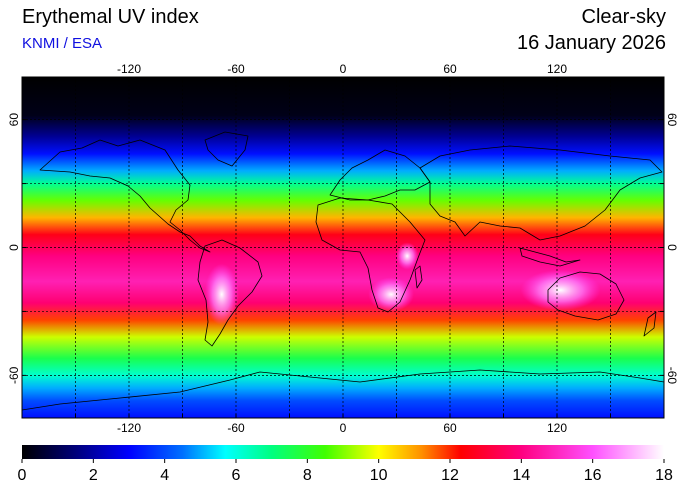 The width and height of the screenshot is (688, 490). I want to click on colorbar-label: 12, so click(450, 475).